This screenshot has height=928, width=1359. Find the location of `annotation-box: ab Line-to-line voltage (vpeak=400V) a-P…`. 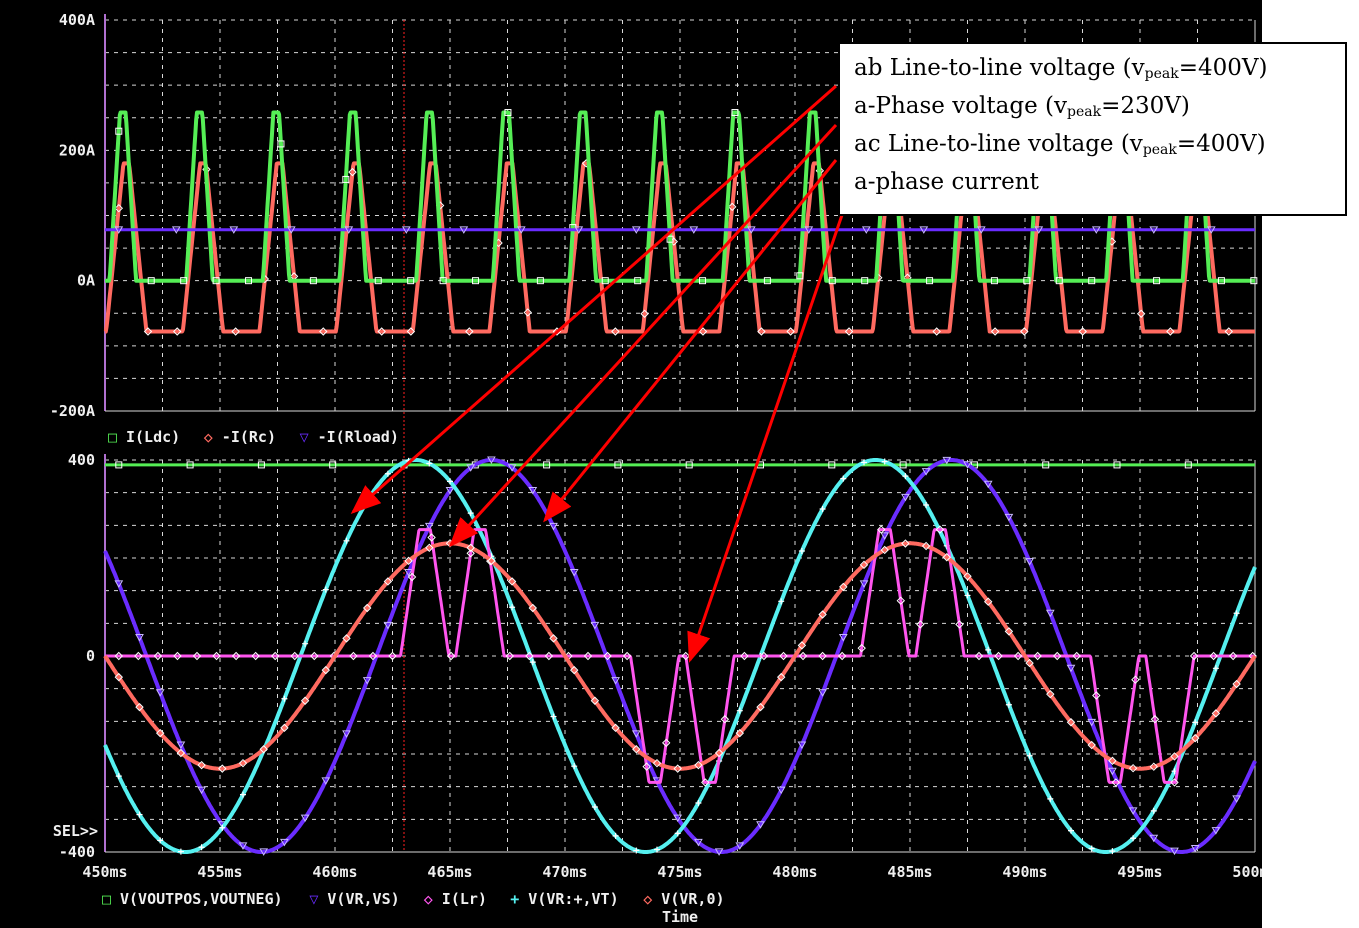

annotation-box: ab Line-to-line voltage (vpeak=400V) a-P… is located at coordinates (1092, 129).